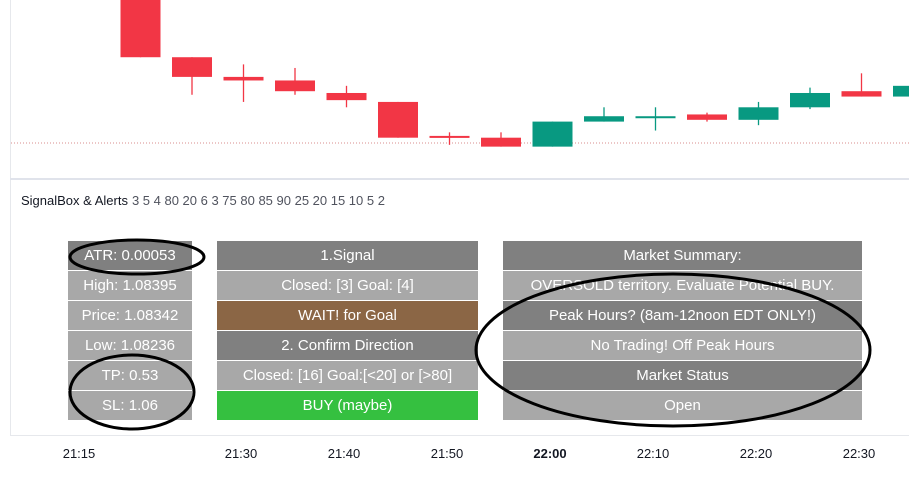 This screenshot has width=909, height=489. What do you see at coordinates (756, 453) in the screenshot?
I see `time-tick: 22:20` at bounding box center [756, 453].